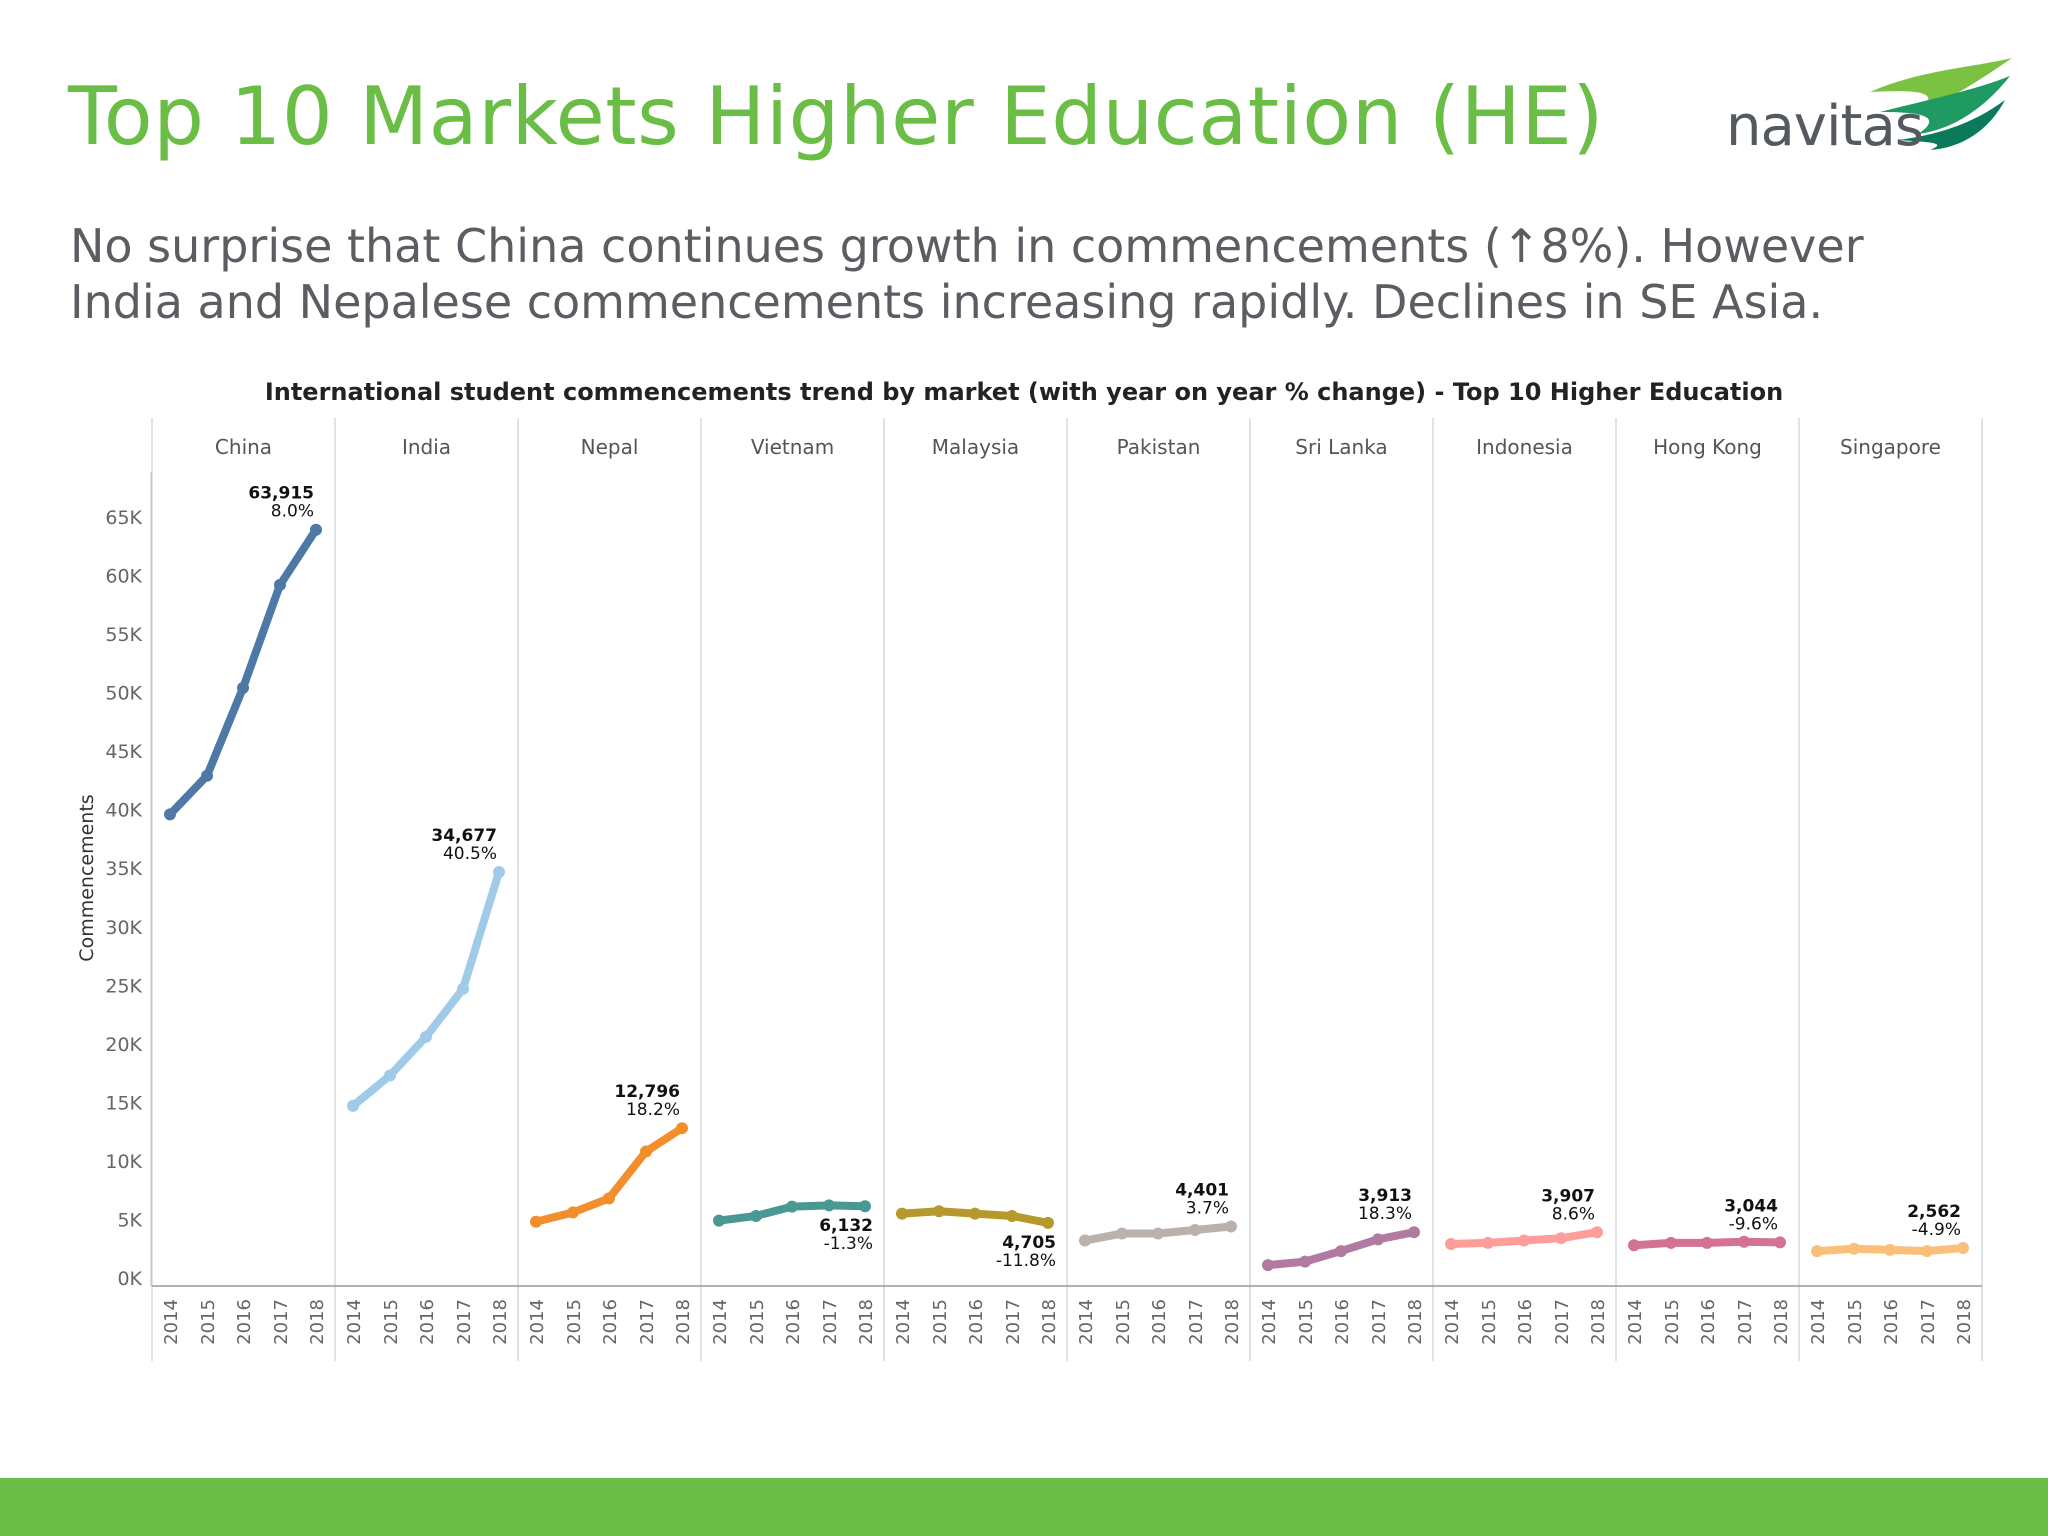 The image size is (2048, 1536). I want to click on y-tick-label: 65K, so click(123, 518).